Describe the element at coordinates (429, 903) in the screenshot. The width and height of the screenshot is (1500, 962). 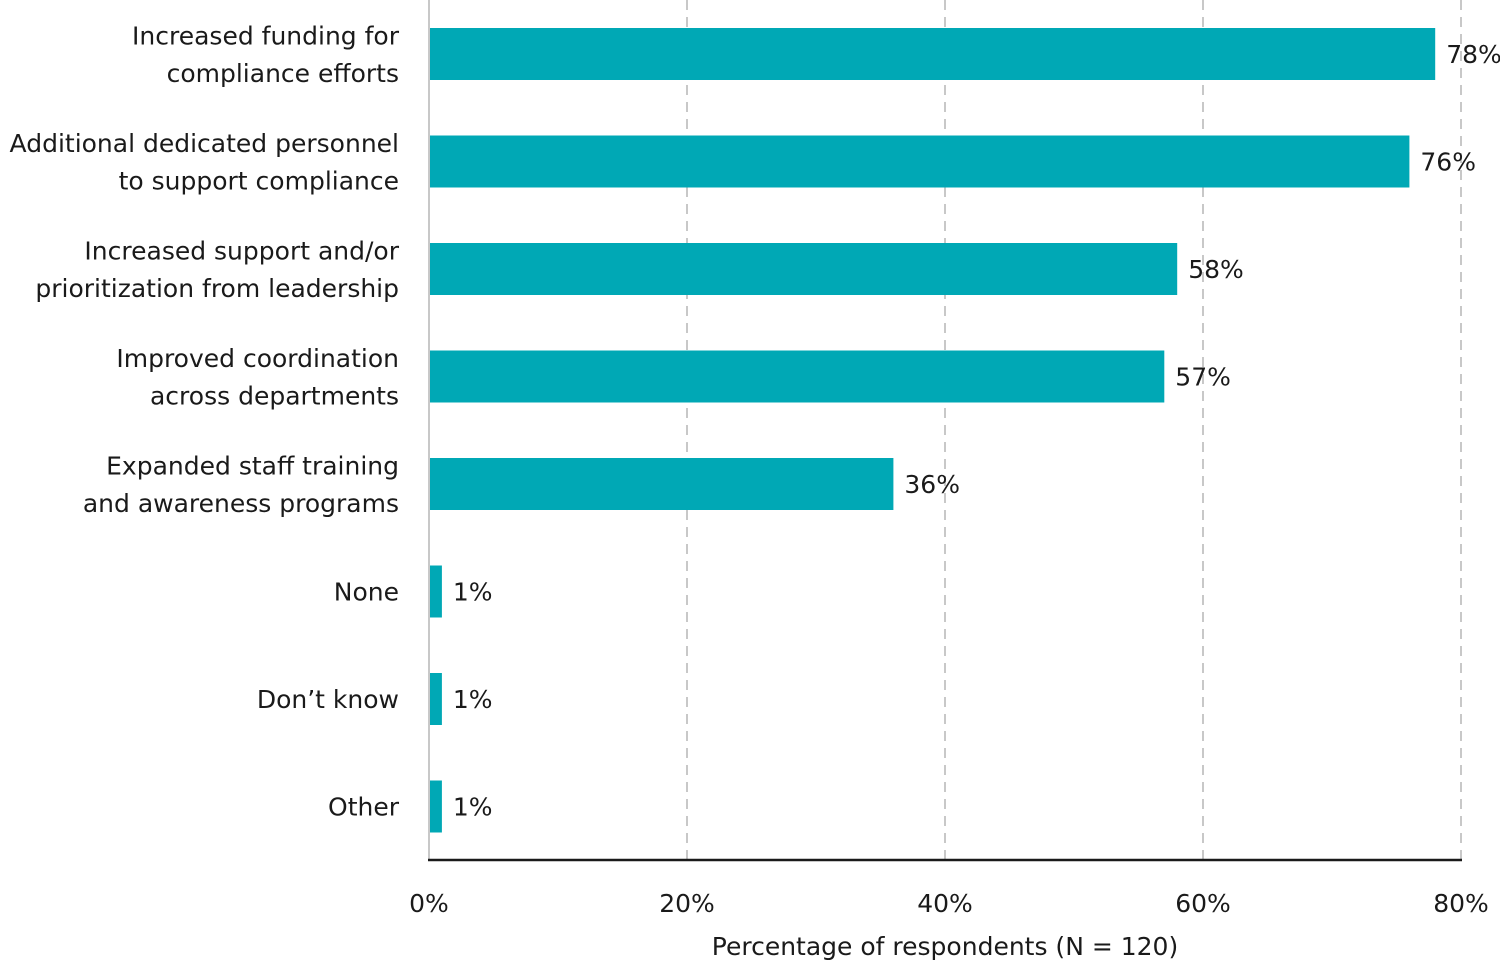
I see `x-tick-label-0: 0%` at that location.